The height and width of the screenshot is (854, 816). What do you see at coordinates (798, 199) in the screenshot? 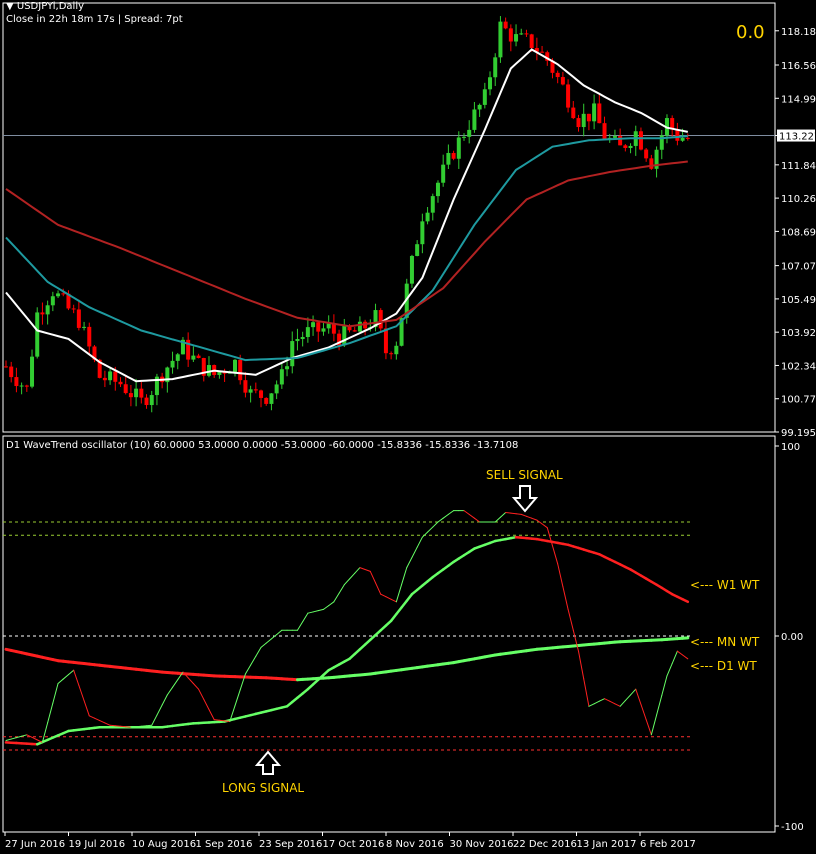
I see `price-tick-label: 110.265` at bounding box center [798, 199].